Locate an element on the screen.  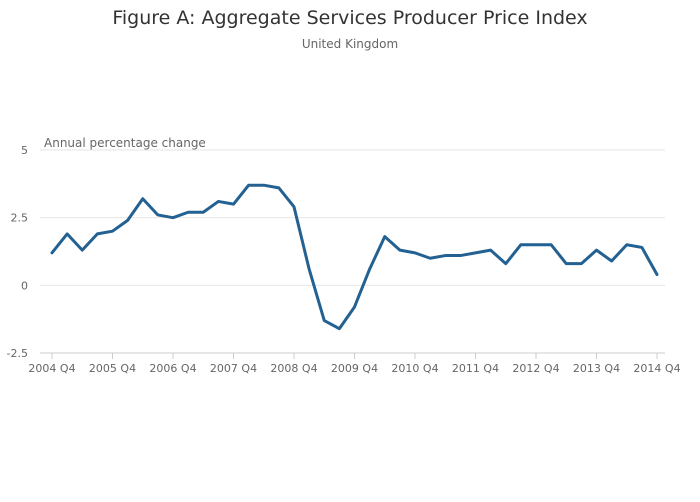
y-tick-label: -2.5 is located at coordinates (17, 353).